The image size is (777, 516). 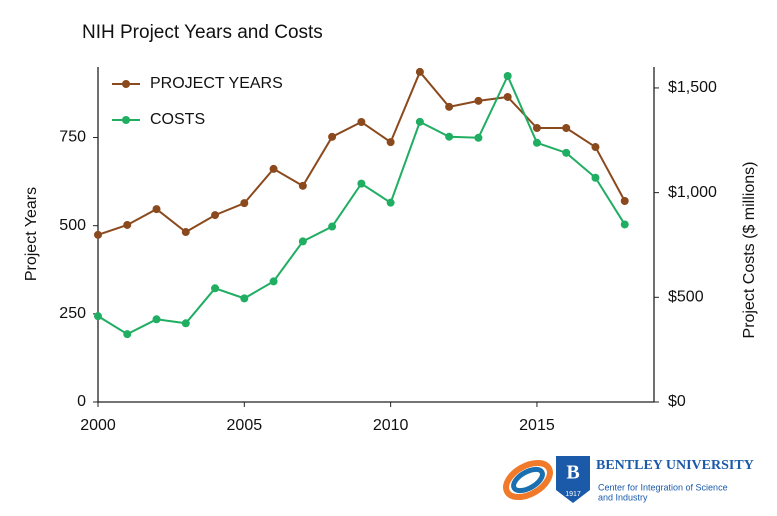 What do you see at coordinates (245, 425) in the screenshot?
I see `x-tick-label: 2005` at bounding box center [245, 425].